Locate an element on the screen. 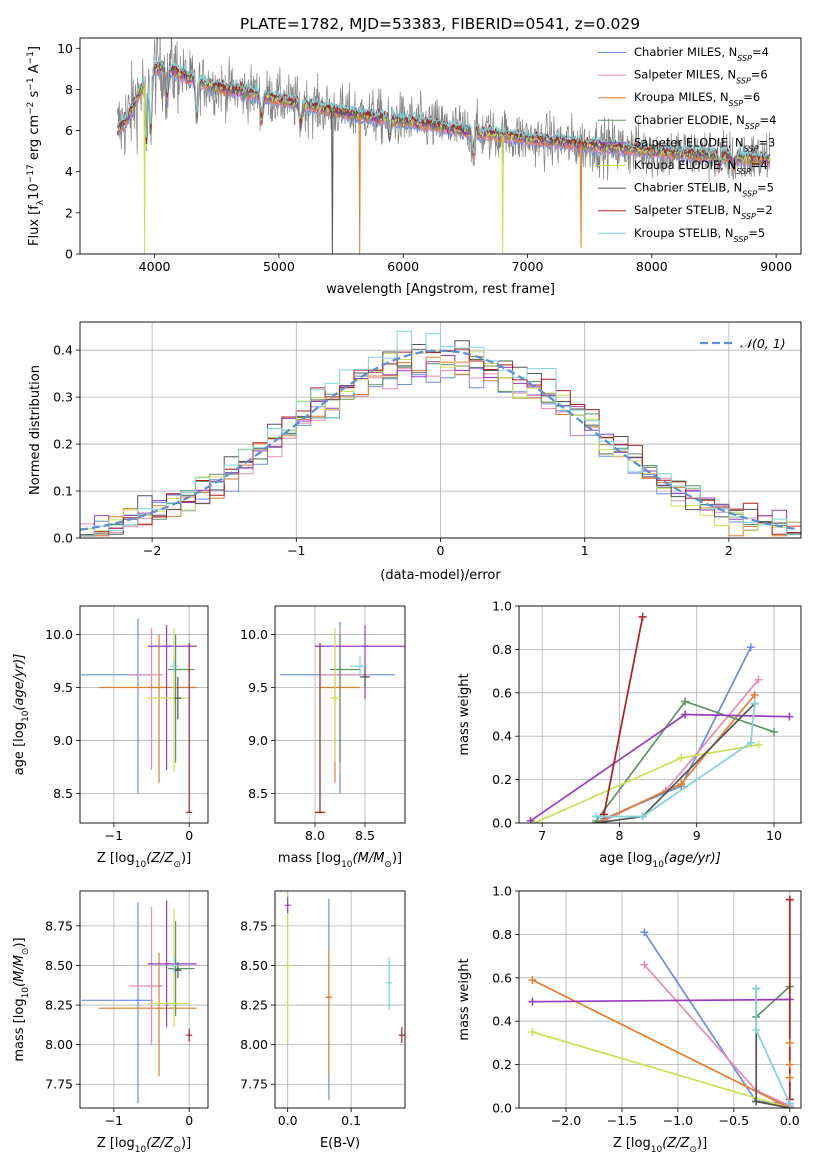 The image size is (819, 1170). x-tick-label: 0.0 is located at coordinates (790, 1120).